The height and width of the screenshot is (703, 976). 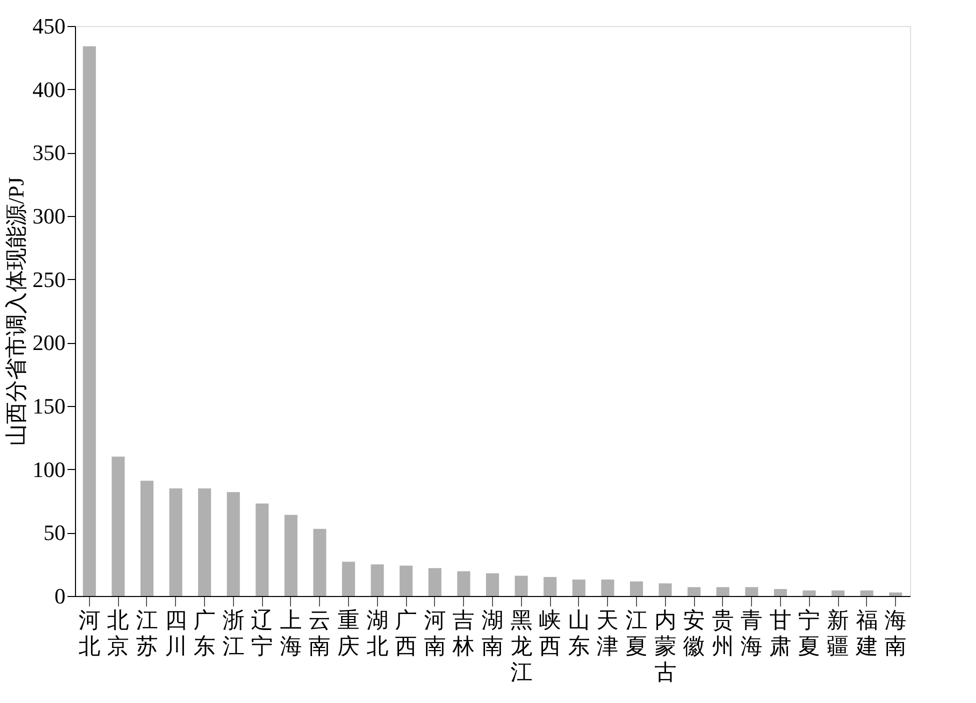 I want to click on y-tick-label: 300, so click(x=49, y=216).